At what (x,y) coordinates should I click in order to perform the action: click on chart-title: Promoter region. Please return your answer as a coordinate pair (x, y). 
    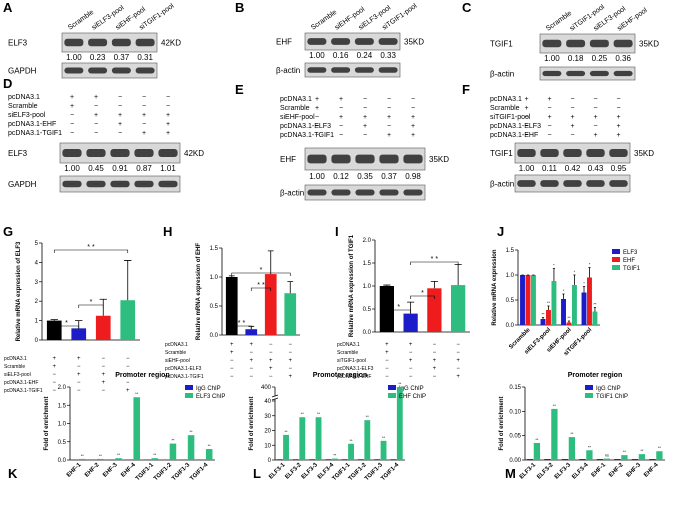
    Looking at the image, I should click on (340, 375).